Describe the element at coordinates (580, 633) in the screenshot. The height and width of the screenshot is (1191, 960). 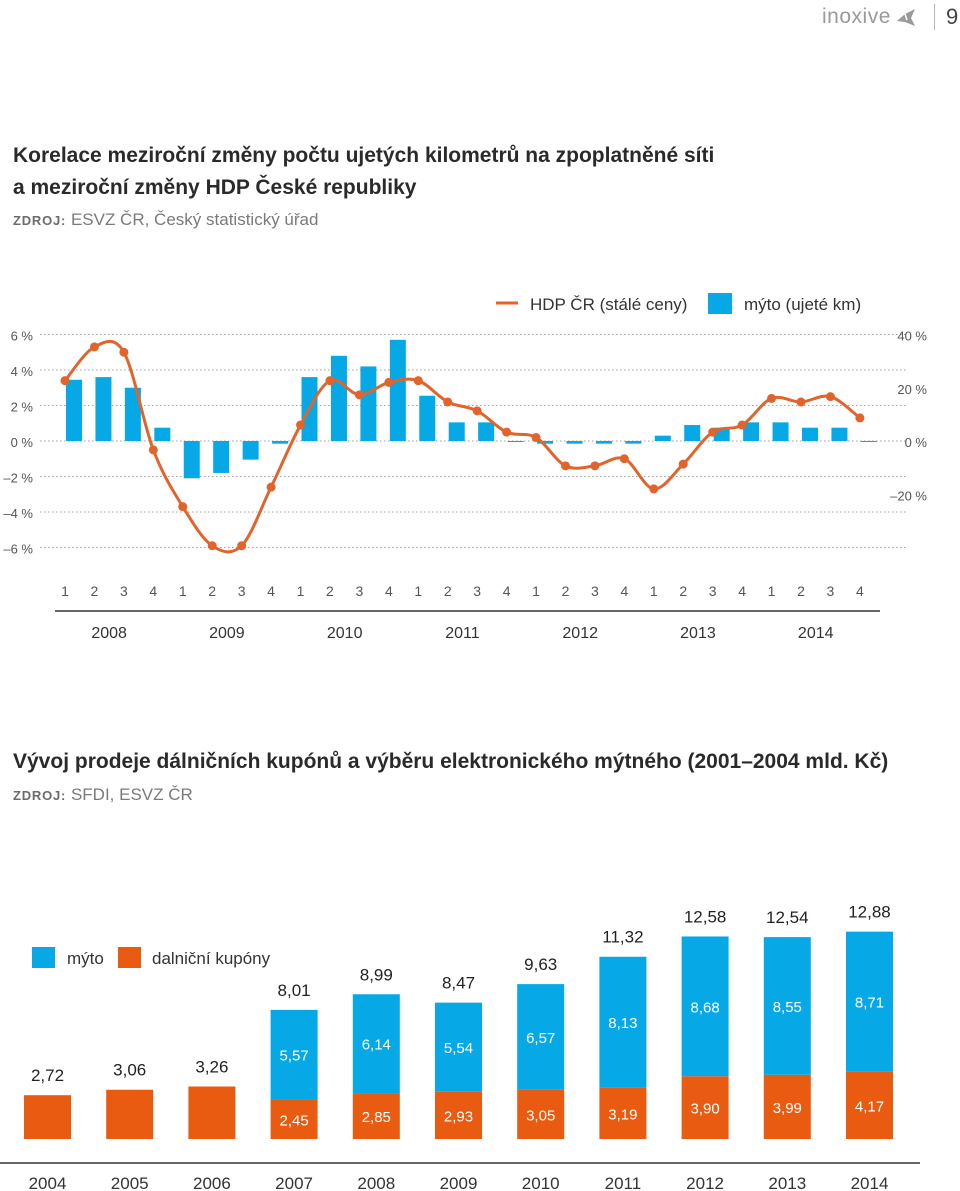
I see `year-tick-label: 2012` at that location.